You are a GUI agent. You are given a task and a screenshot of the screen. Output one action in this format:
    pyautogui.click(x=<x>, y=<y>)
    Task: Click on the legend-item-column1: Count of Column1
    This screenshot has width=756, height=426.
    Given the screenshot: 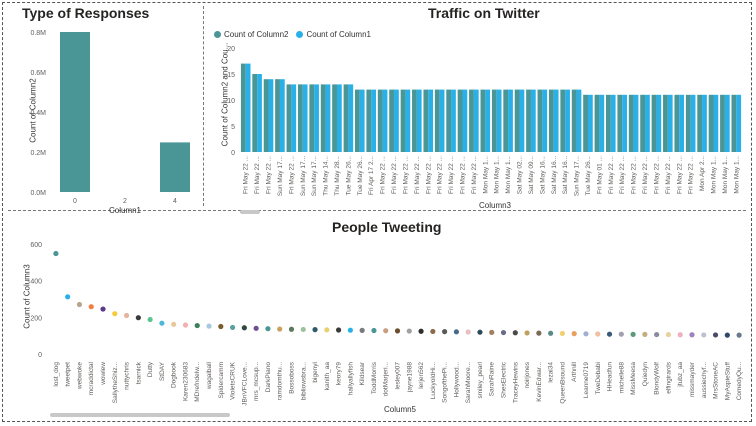 What is the action you would take?
    pyautogui.click(x=333, y=34)
    